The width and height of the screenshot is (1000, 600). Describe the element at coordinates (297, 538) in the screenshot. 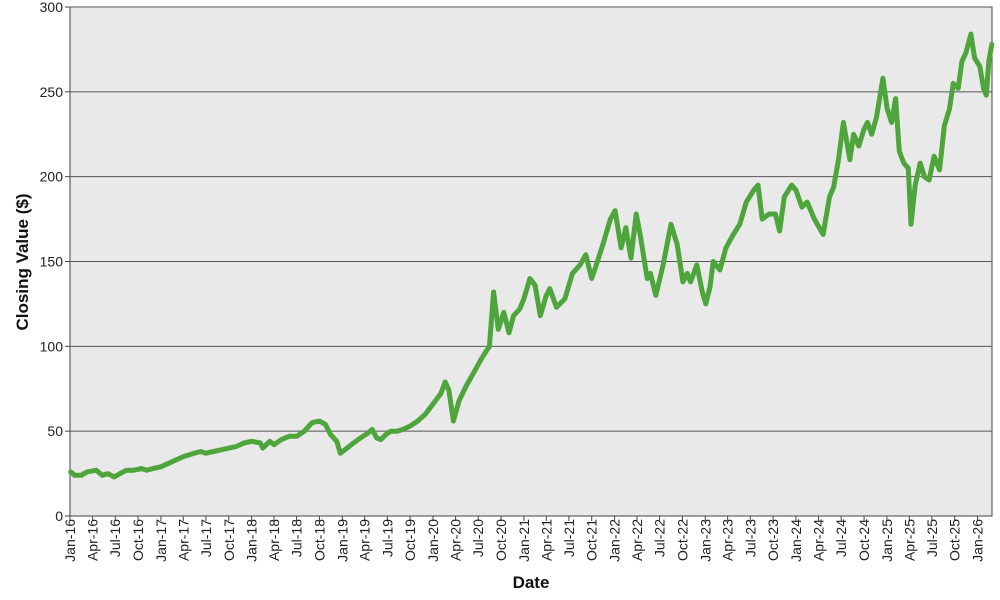

I see `x-tick-label: Jul-18` at that location.